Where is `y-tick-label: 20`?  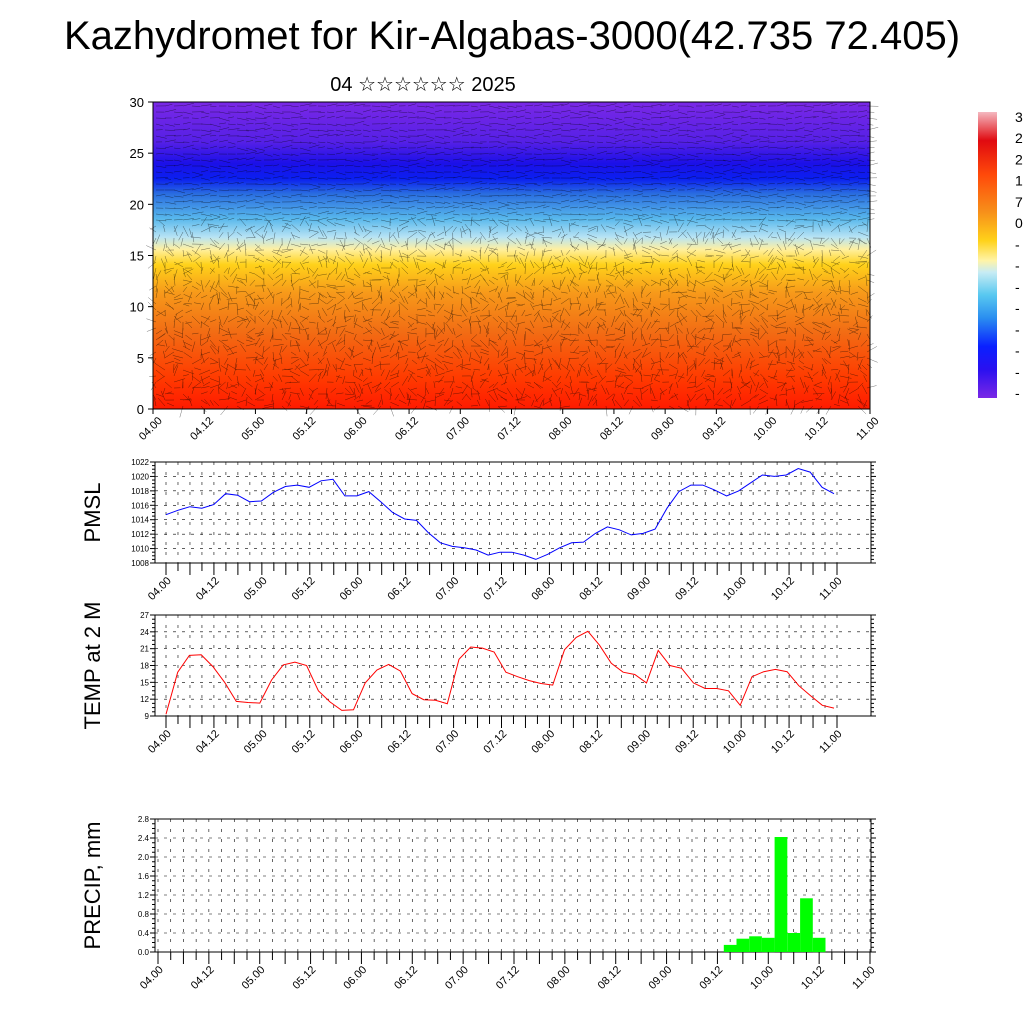
y-tick-label: 20 is located at coordinates (137, 204).